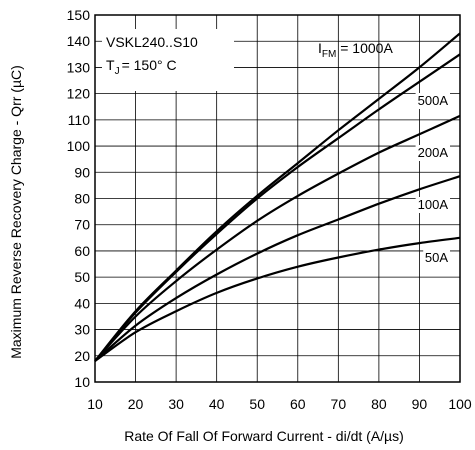  I want to click on y-tick-label: 90, so click(82, 172).